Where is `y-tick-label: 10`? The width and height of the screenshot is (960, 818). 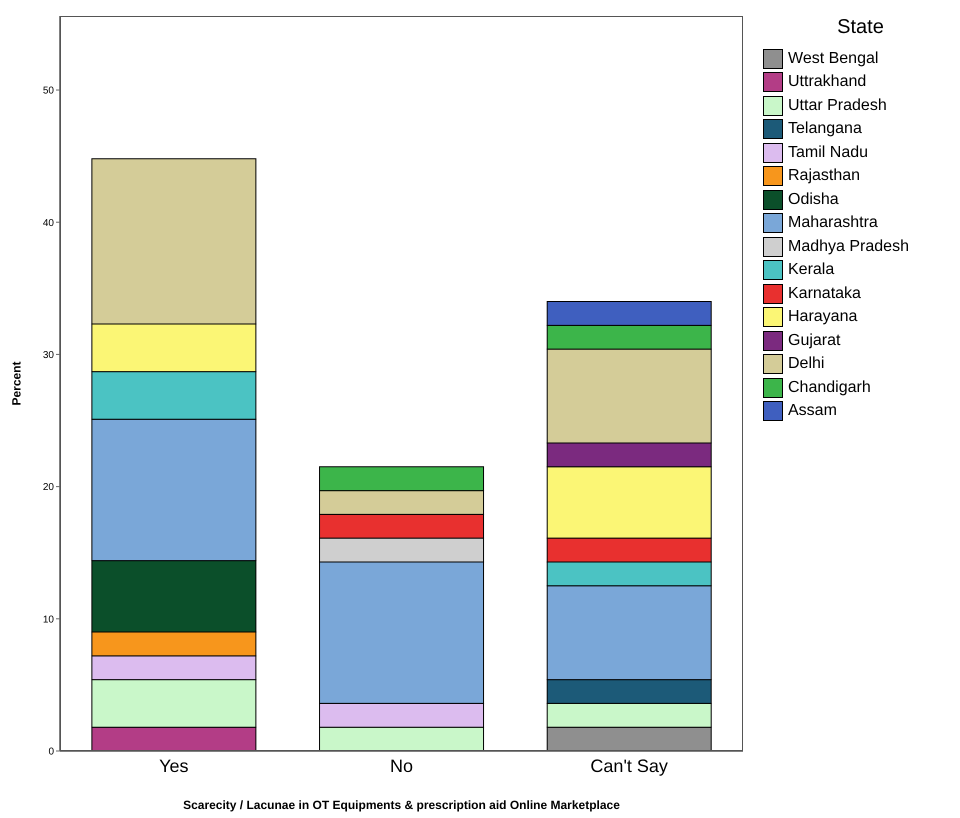
y-tick-label: 10 is located at coordinates (48, 620).